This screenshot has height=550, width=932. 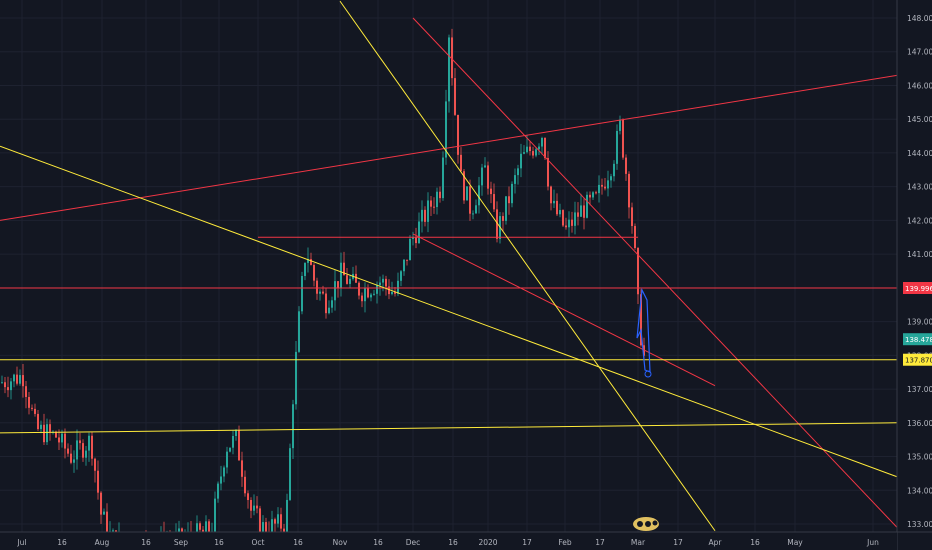 I want to click on price-label-text: 139.996, so click(x=918, y=289).